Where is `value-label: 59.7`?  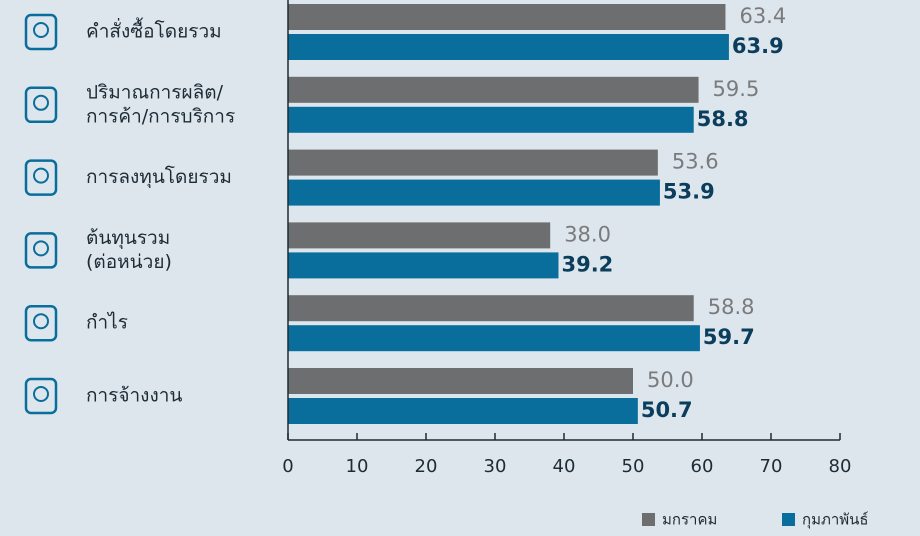
value-label: 59.7 is located at coordinates (729, 337).